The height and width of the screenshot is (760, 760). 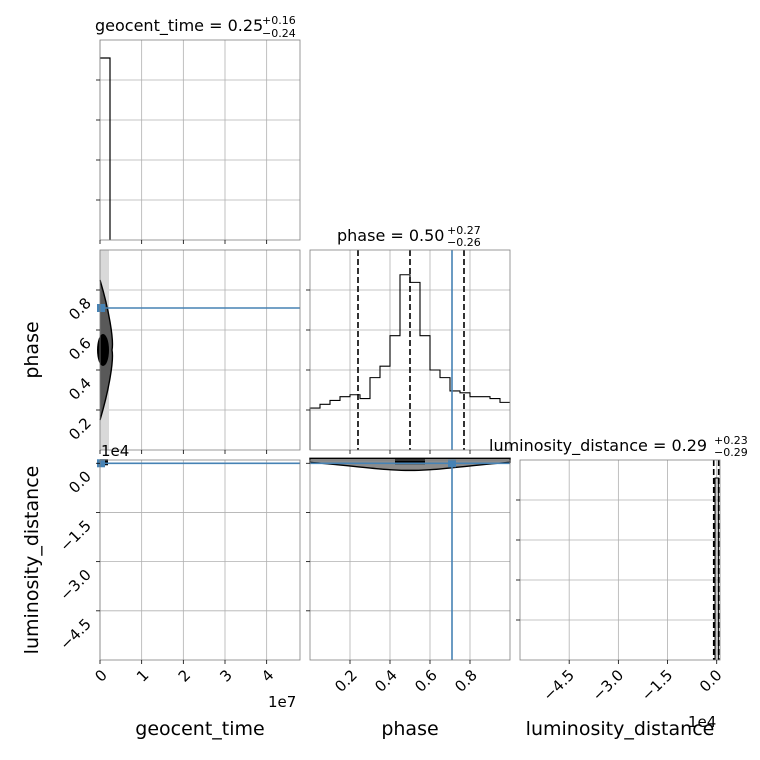 I want to click on ylabel-luminosity-distance: luminosity_distance, so click(x=32, y=560).